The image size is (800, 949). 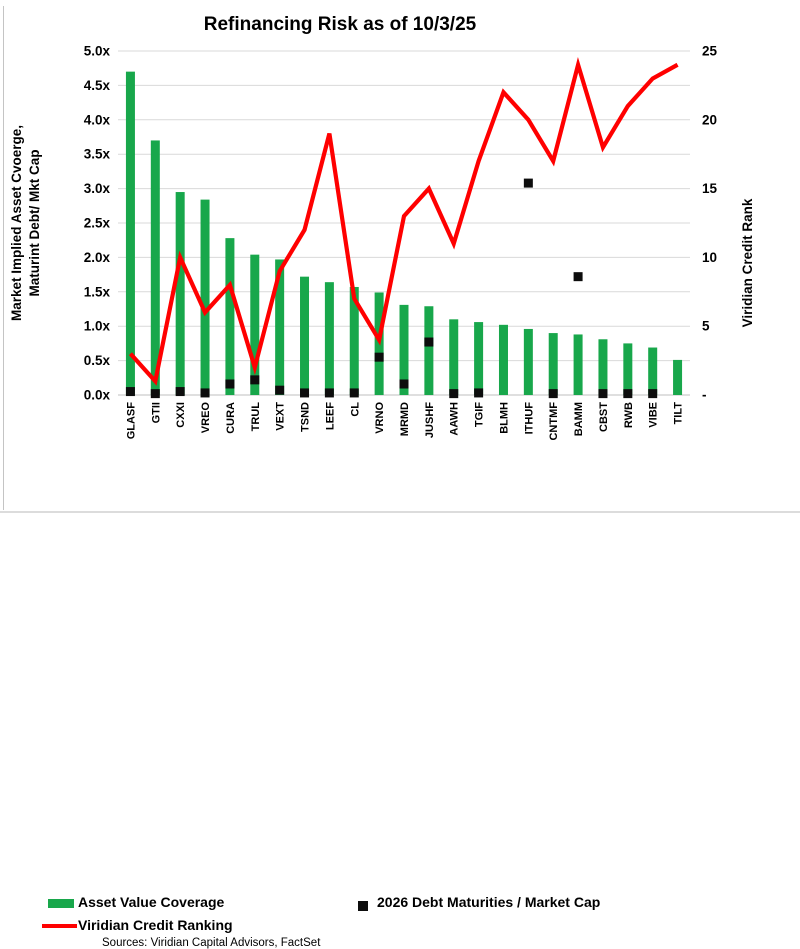 What do you see at coordinates (355, 409) in the screenshot?
I see `x-tick-CL: CL` at bounding box center [355, 409].